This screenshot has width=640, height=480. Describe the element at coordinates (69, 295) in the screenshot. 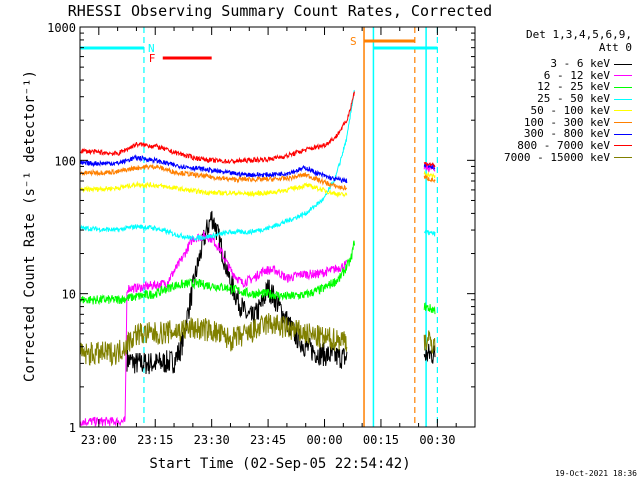

I see `y-tick-label: 10` at that location.